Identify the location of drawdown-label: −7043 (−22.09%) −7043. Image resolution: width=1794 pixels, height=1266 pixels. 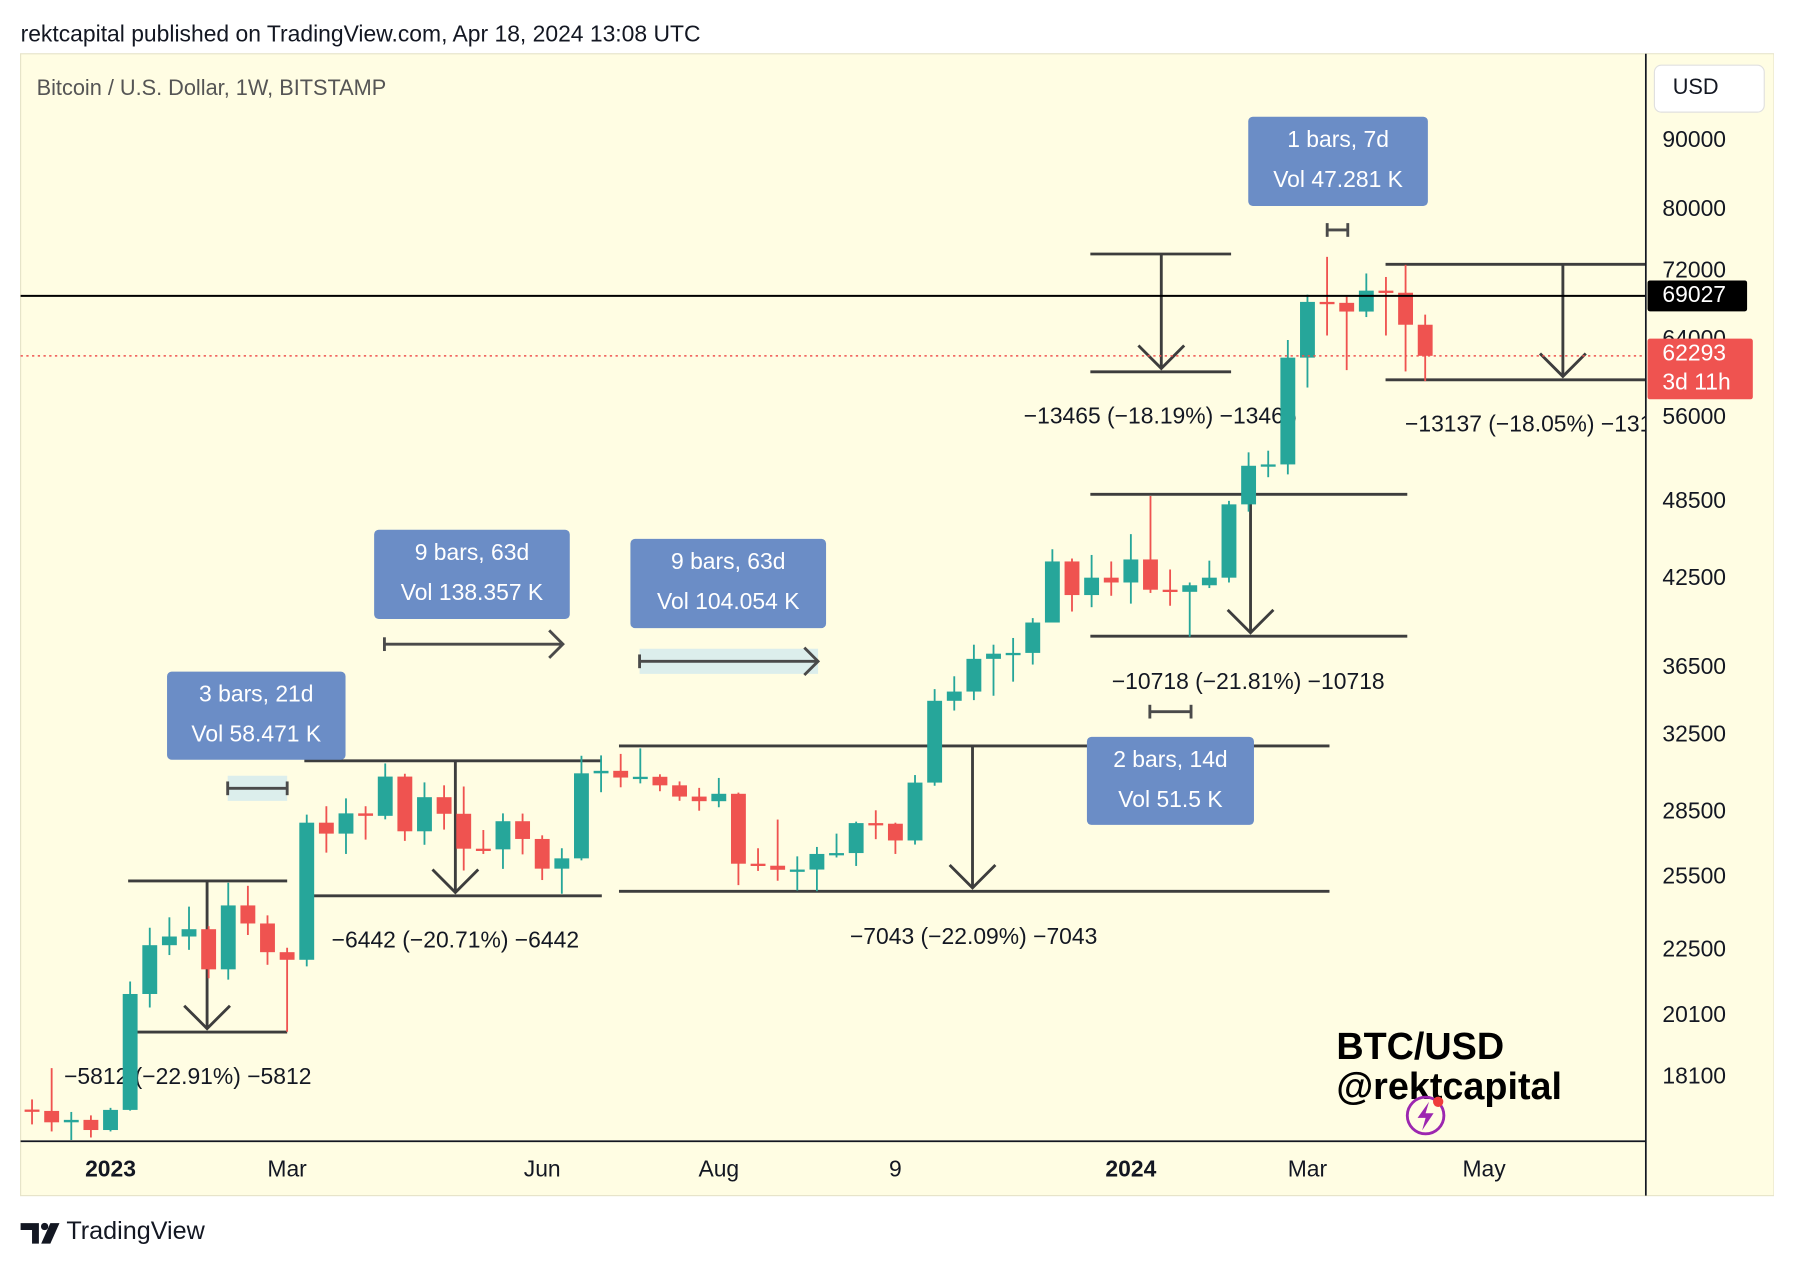
(973, 936).